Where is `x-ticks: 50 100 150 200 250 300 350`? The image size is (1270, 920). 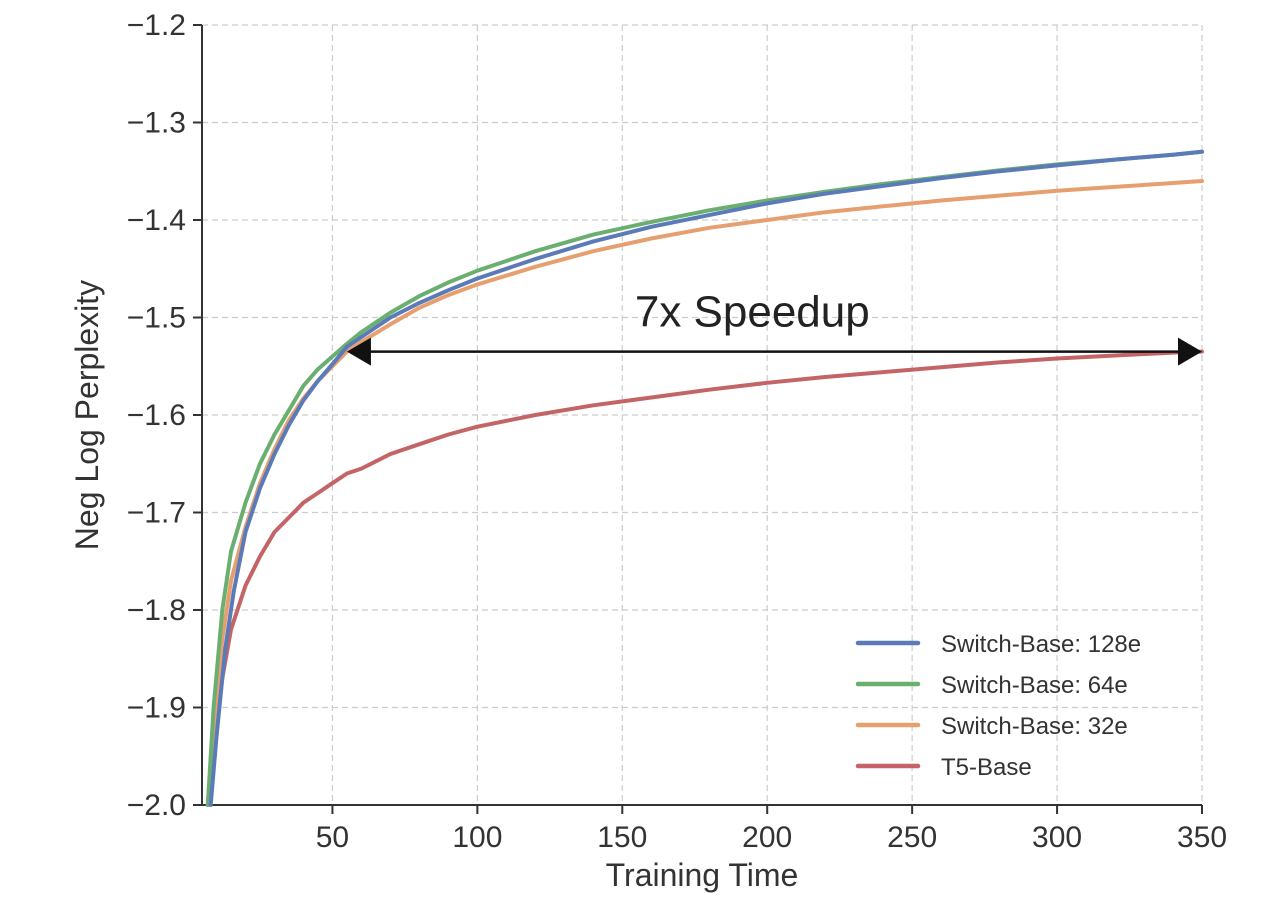
x-ticks: 50 100 150 200 250 300 350 is located at coordinates (771, 829).